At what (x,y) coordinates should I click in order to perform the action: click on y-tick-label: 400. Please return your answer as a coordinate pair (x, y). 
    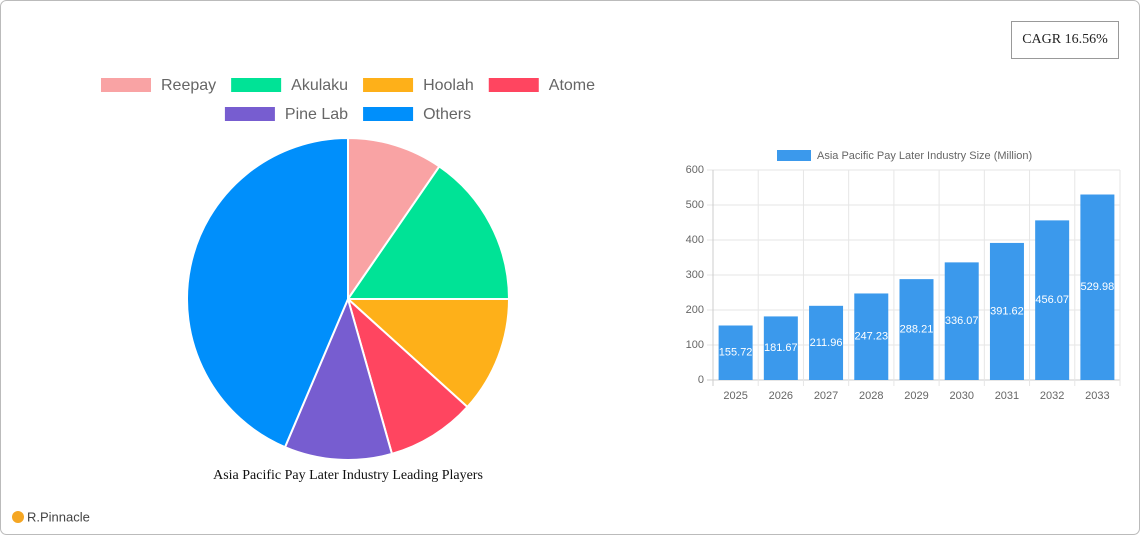
    Looking at the image, I should click on (695, 240).